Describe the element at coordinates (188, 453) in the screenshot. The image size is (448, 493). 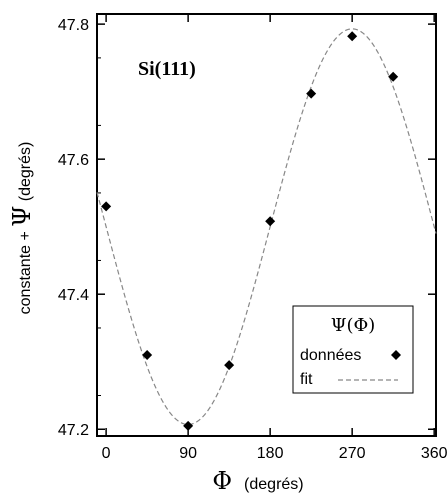
I see `x-tick-label: 90` at that location.